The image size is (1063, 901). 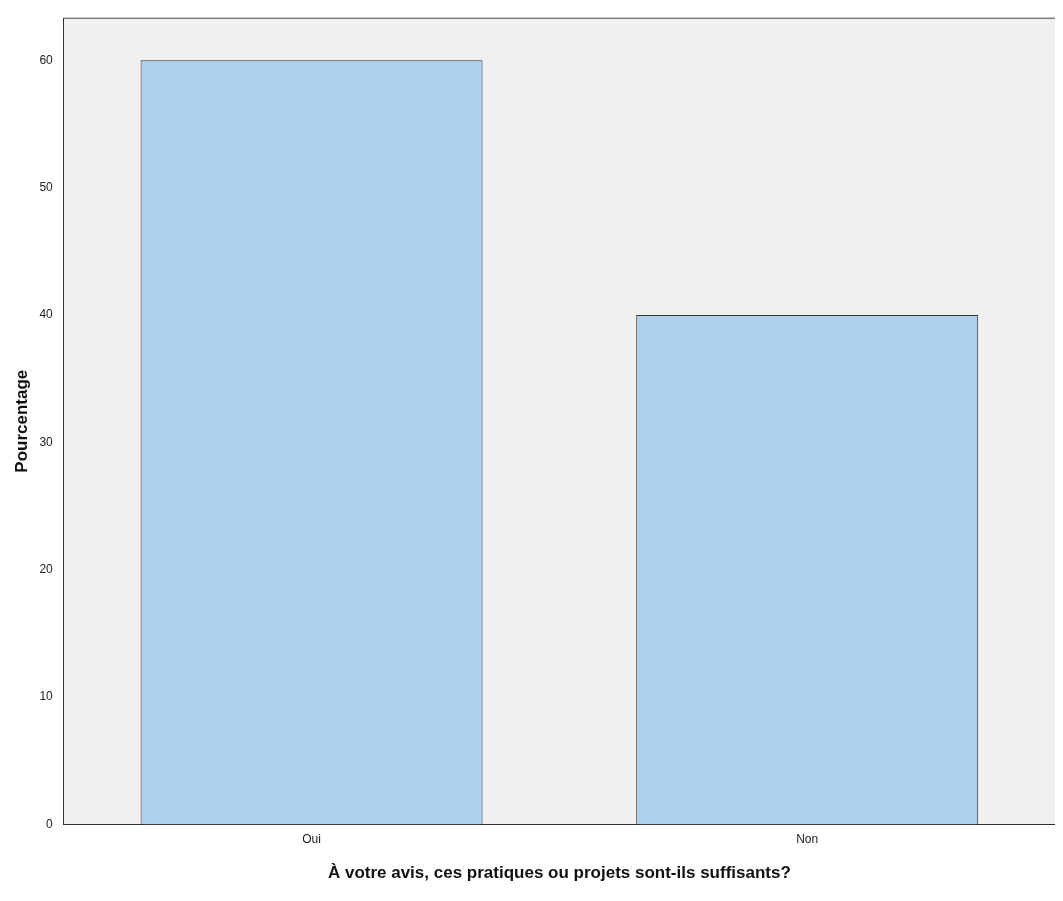 What do you see at coordinates (46, 441) in the screenshot?
I see `y-tick-label: 30` at bounding box center [46, 441].